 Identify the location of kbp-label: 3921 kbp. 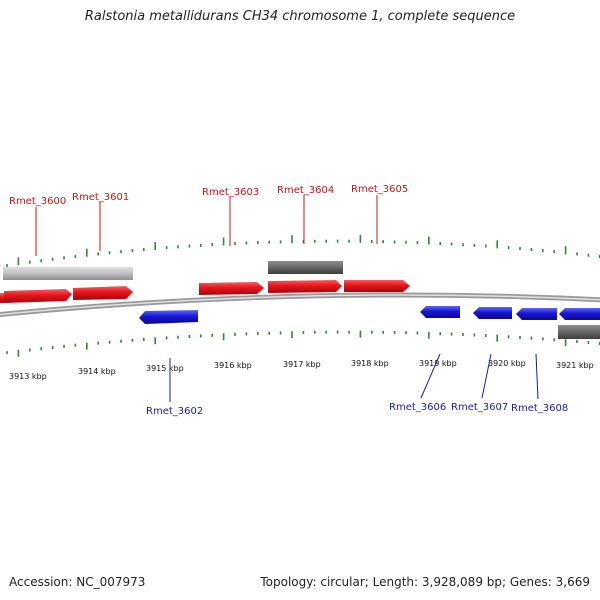
(575, 365).